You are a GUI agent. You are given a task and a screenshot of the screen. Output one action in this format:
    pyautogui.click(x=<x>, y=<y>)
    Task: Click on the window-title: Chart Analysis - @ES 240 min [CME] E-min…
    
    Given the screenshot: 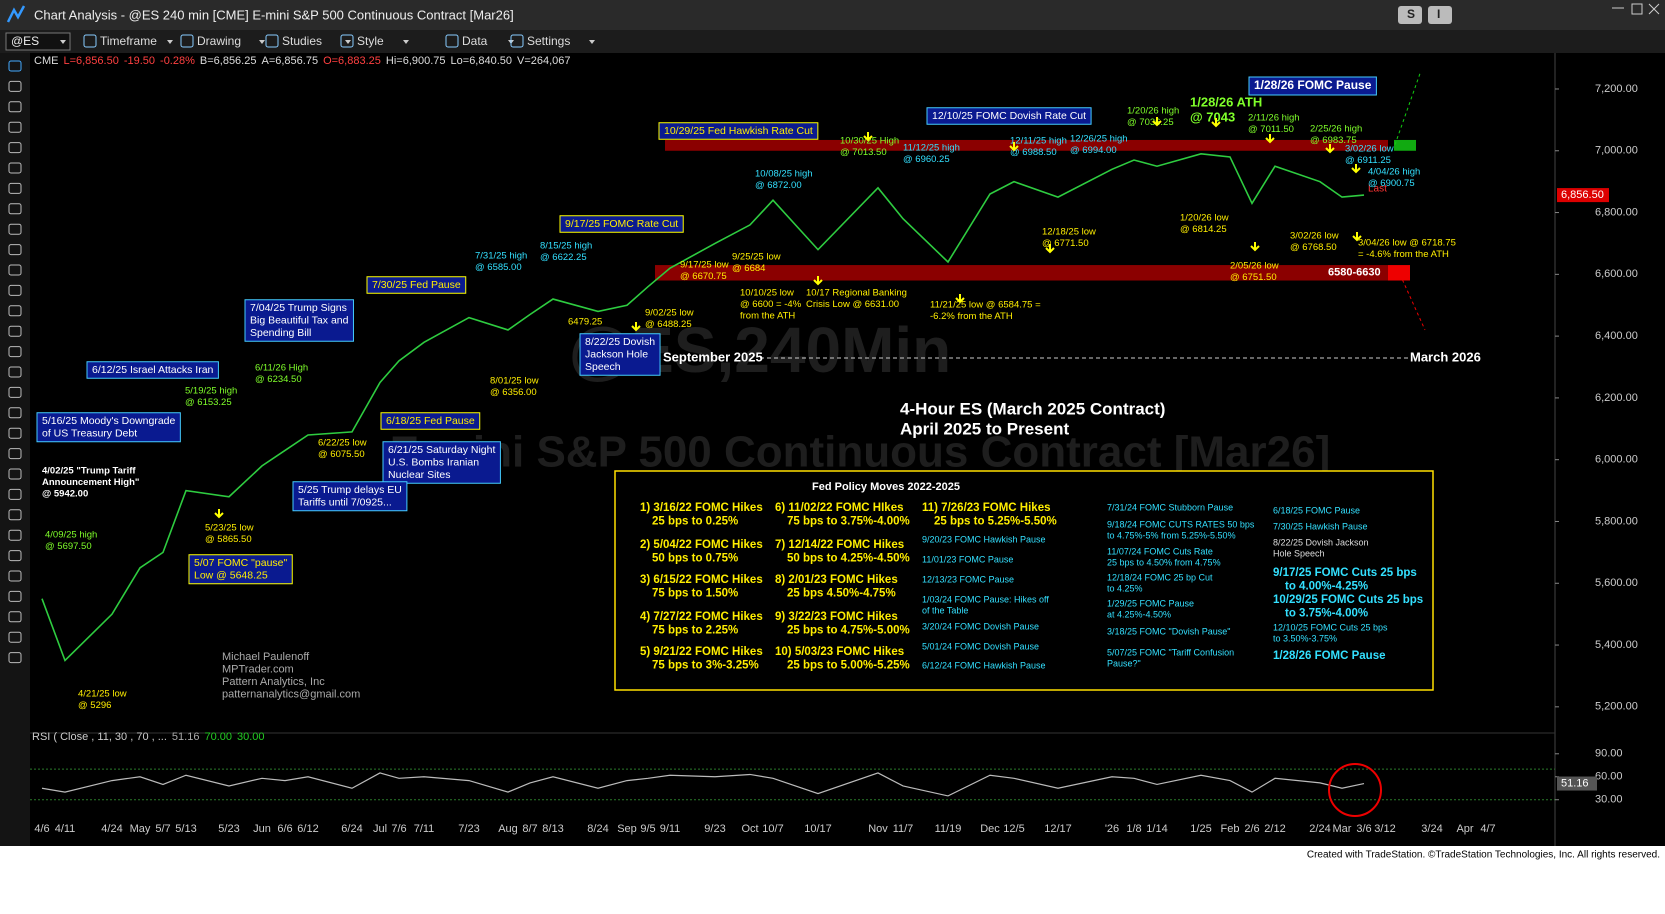 What is the action you would take?
    pyautogui.click(x=274, y=14)
    